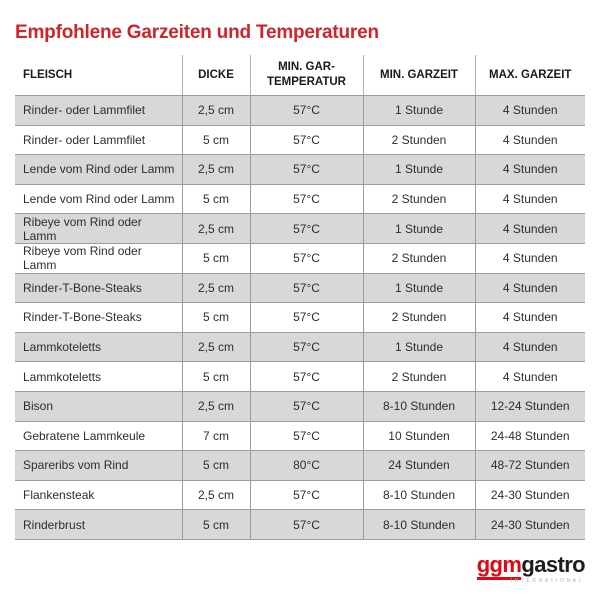 The height and width of the screenshot is (600, 600). Describe the element at coordinates (418, 465) in the screenshot. I see `cell-min: 24 Stunden` at that location.